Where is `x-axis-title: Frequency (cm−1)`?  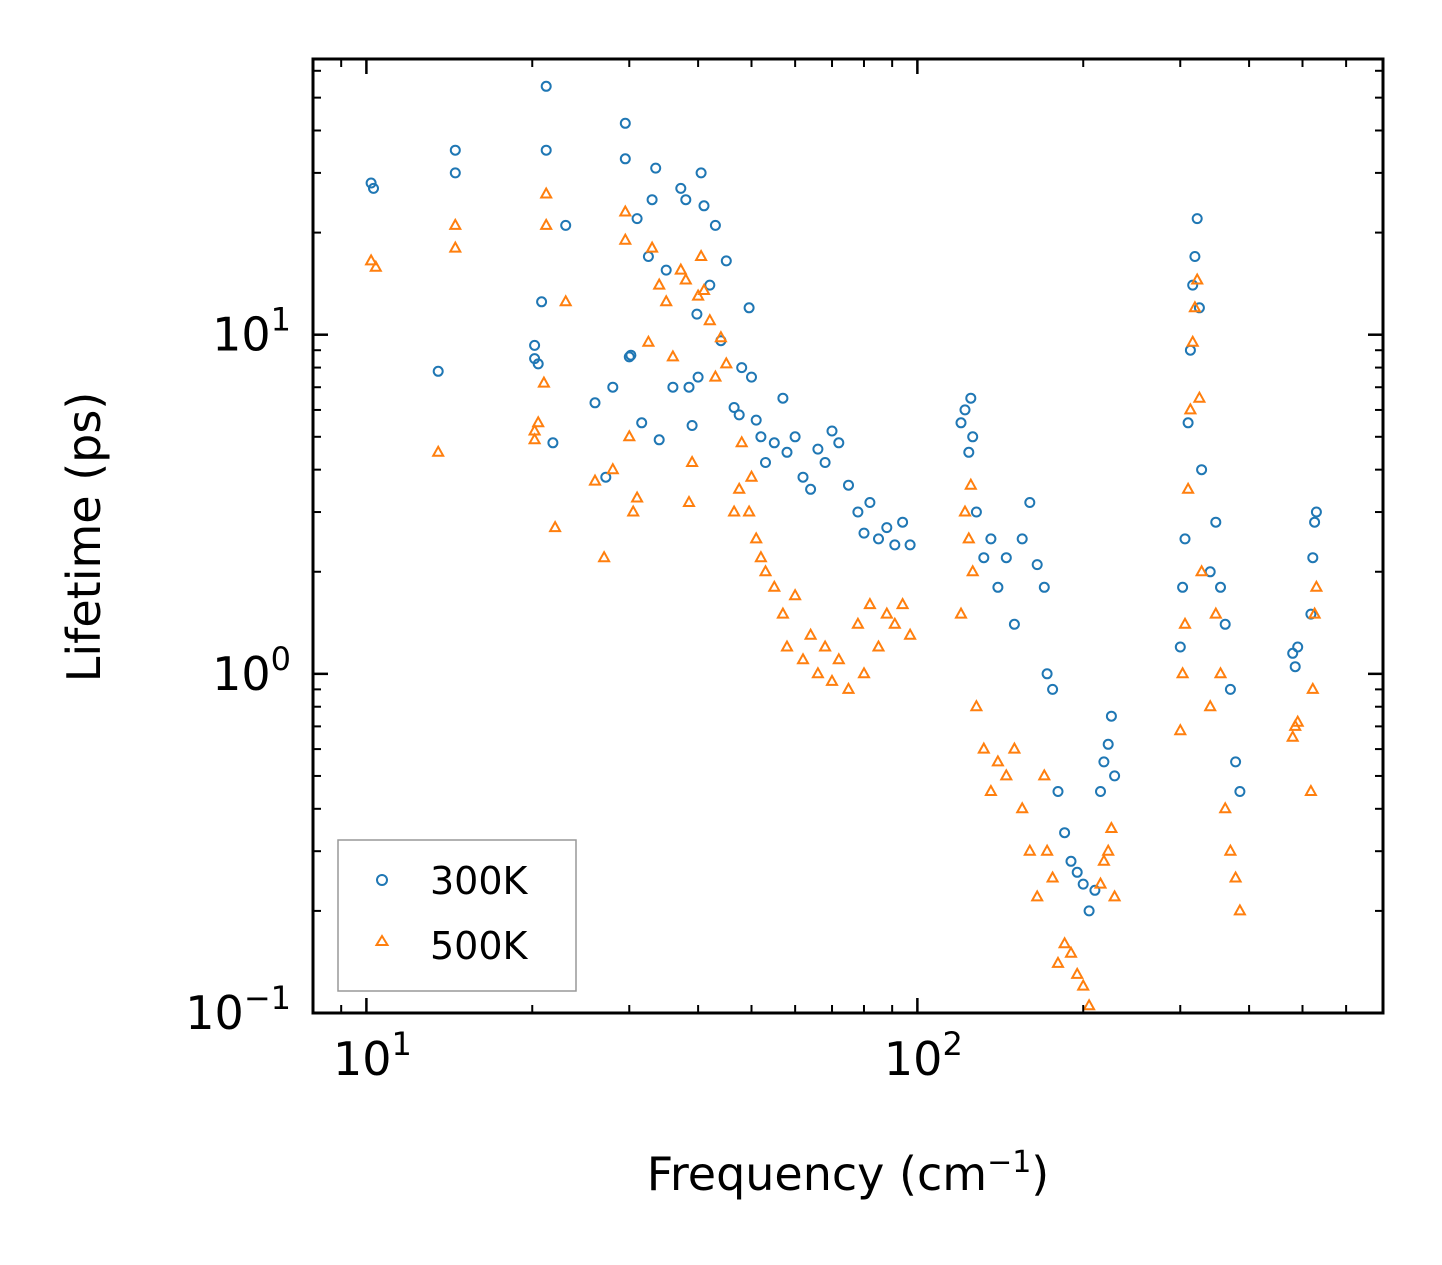
x-axis-title: Frequency (cm−1) is located at coordinates (848, 1173).